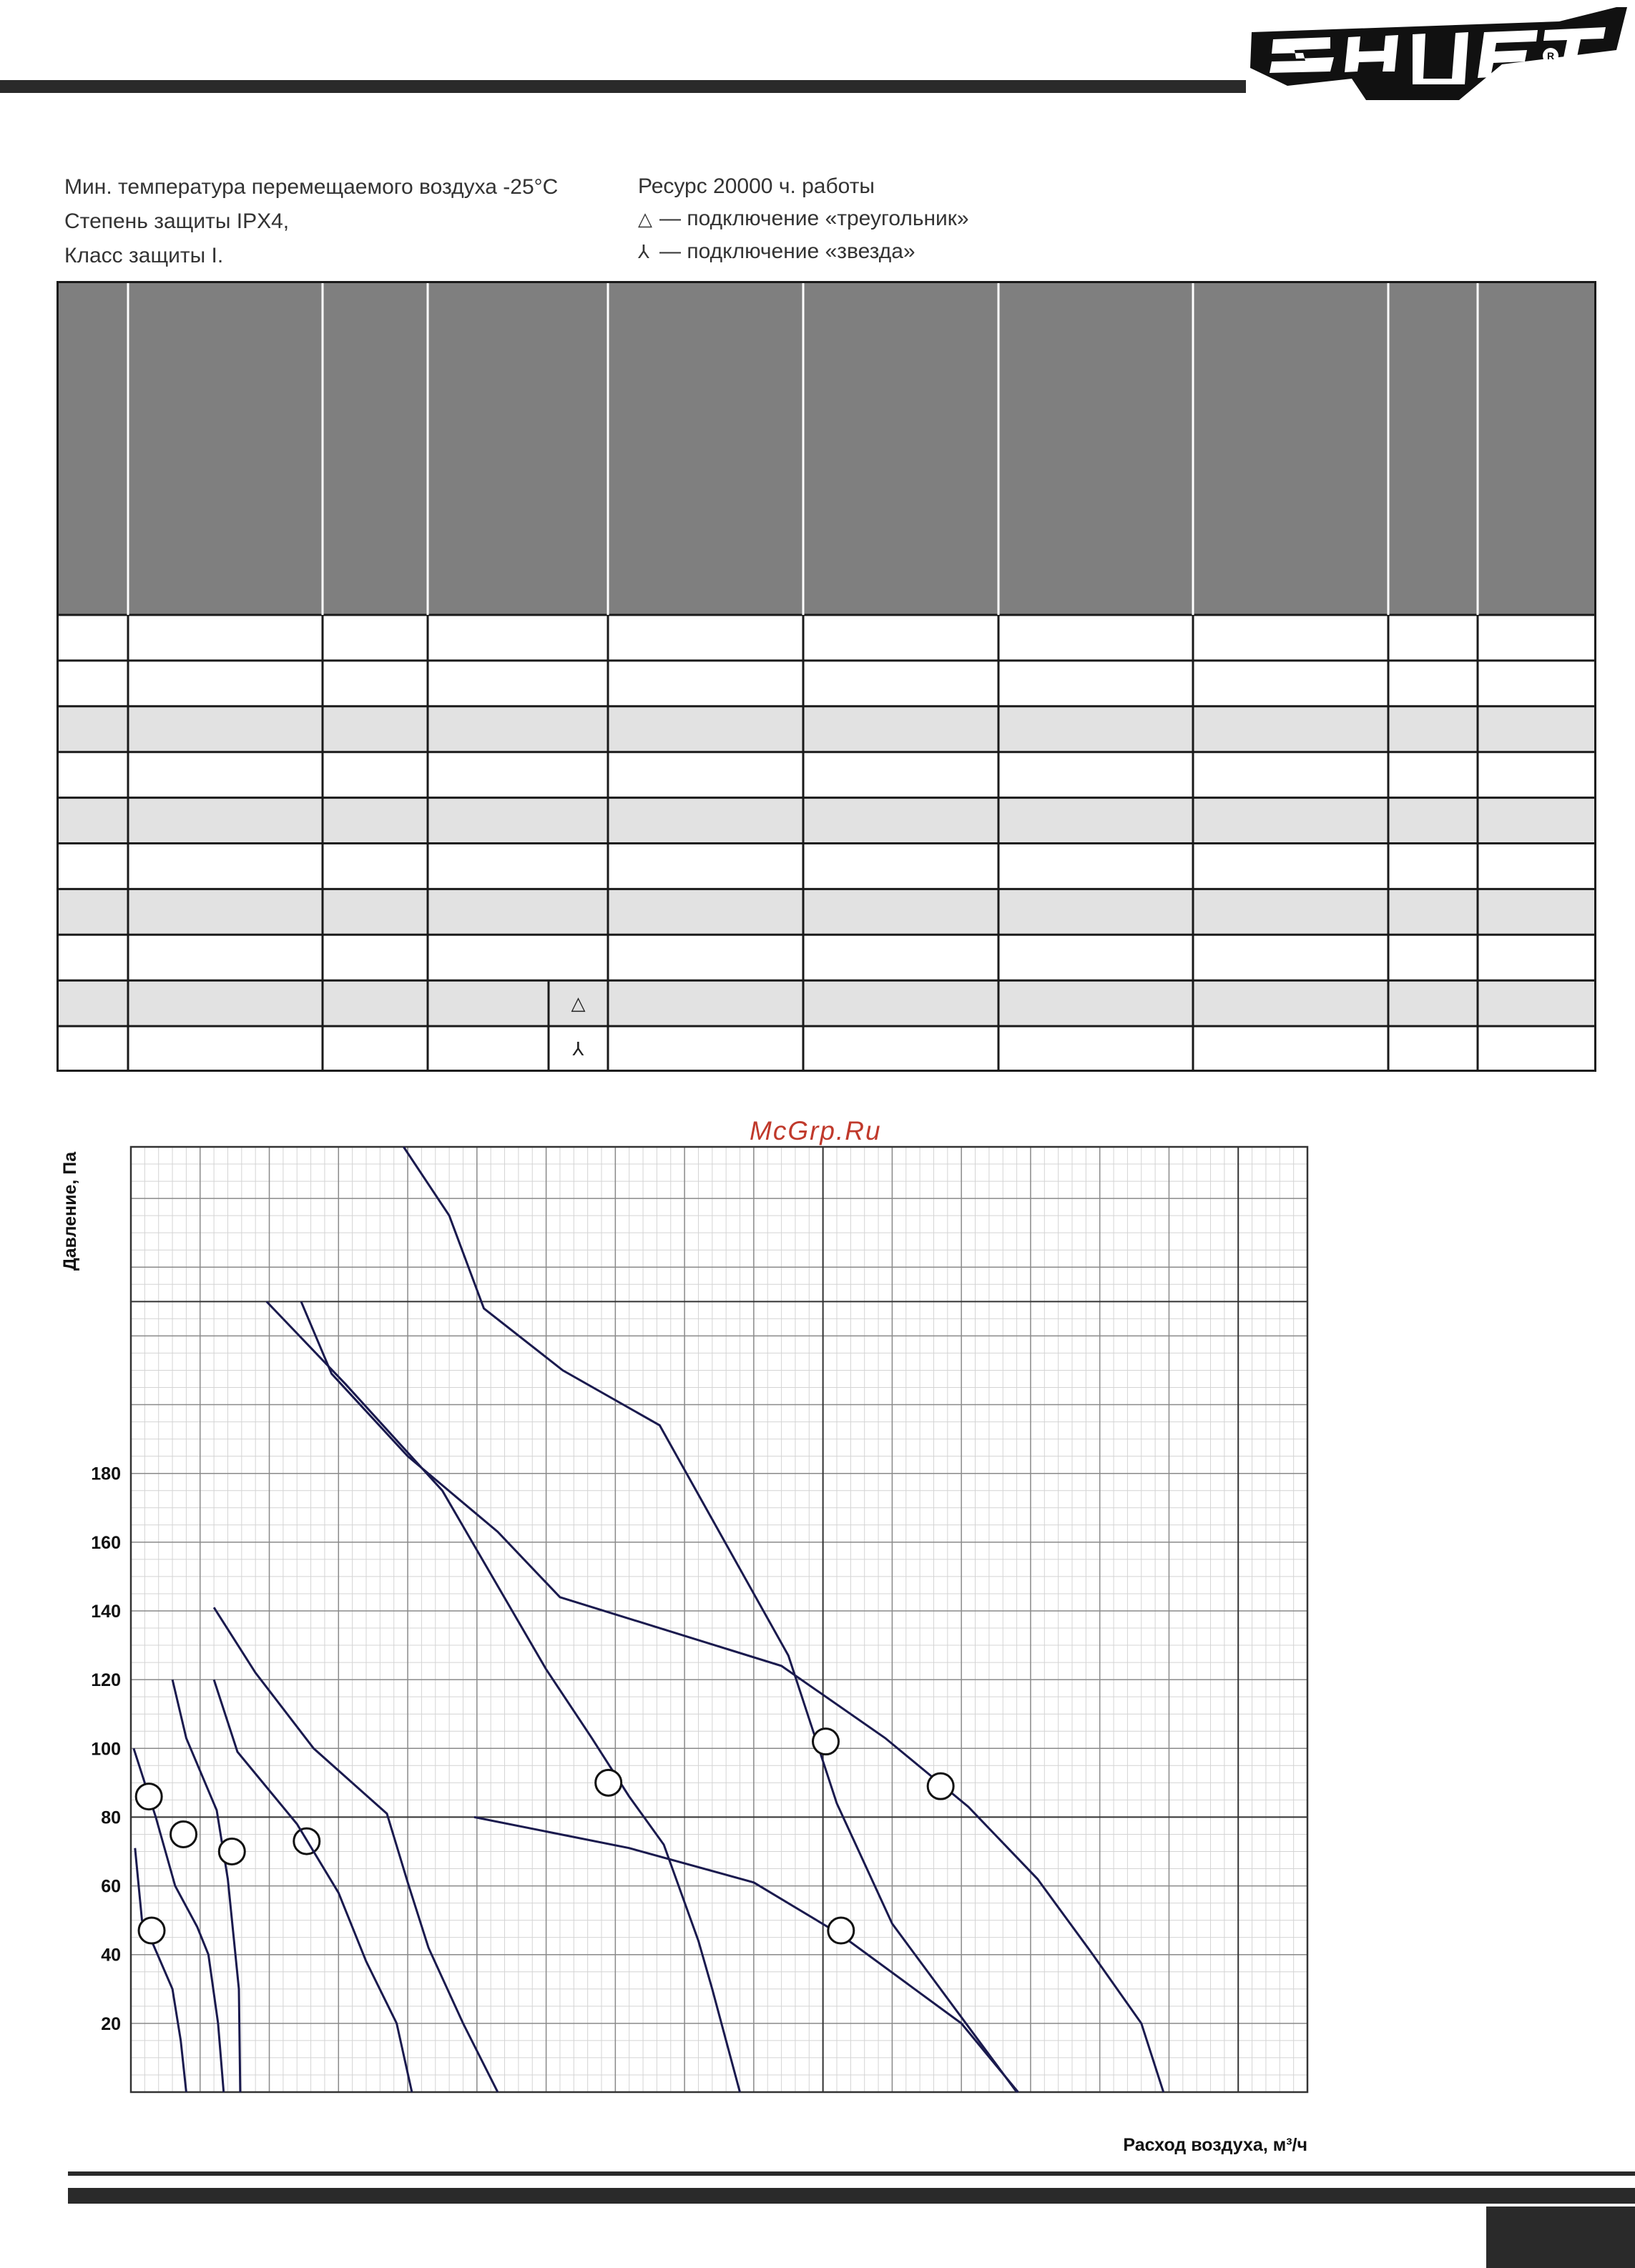 The width and height of the screenshot is (1635, 2268). What do you see at coordinates (851, 2173) in the screenshot?
I see `footer-rule-thin` at bounding box center [851, 2173].